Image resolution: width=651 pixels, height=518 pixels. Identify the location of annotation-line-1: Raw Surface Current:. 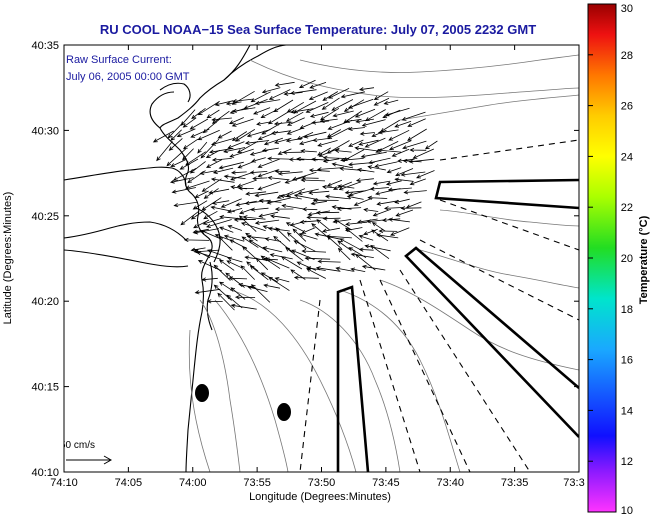
(119, 60).